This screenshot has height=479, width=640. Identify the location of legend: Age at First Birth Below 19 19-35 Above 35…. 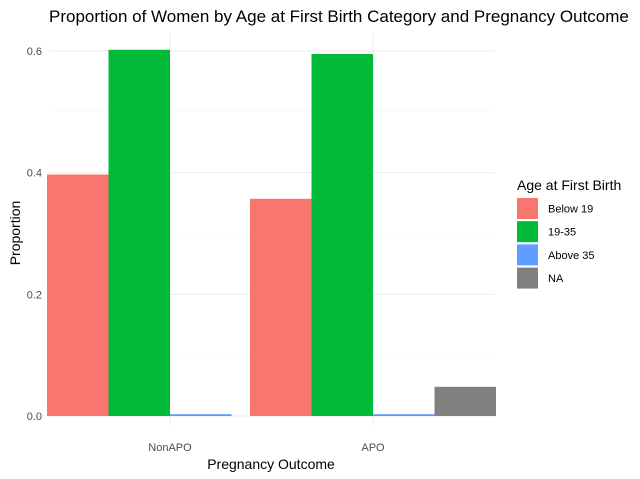
(569, 233).